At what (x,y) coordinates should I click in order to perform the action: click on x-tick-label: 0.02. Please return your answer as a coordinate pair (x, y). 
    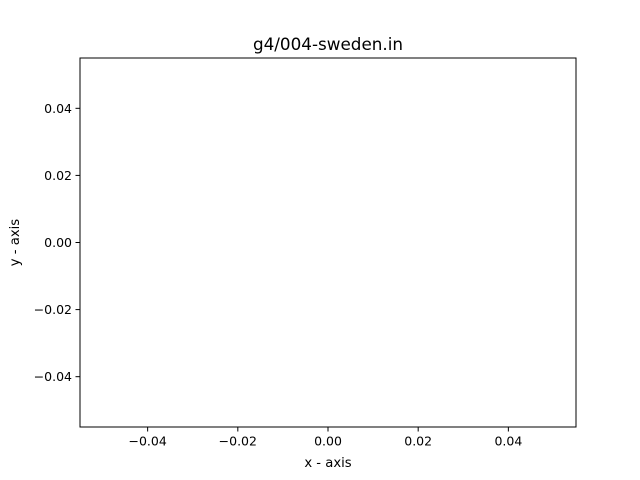
    Looking at the image, I should click on (418, 441).